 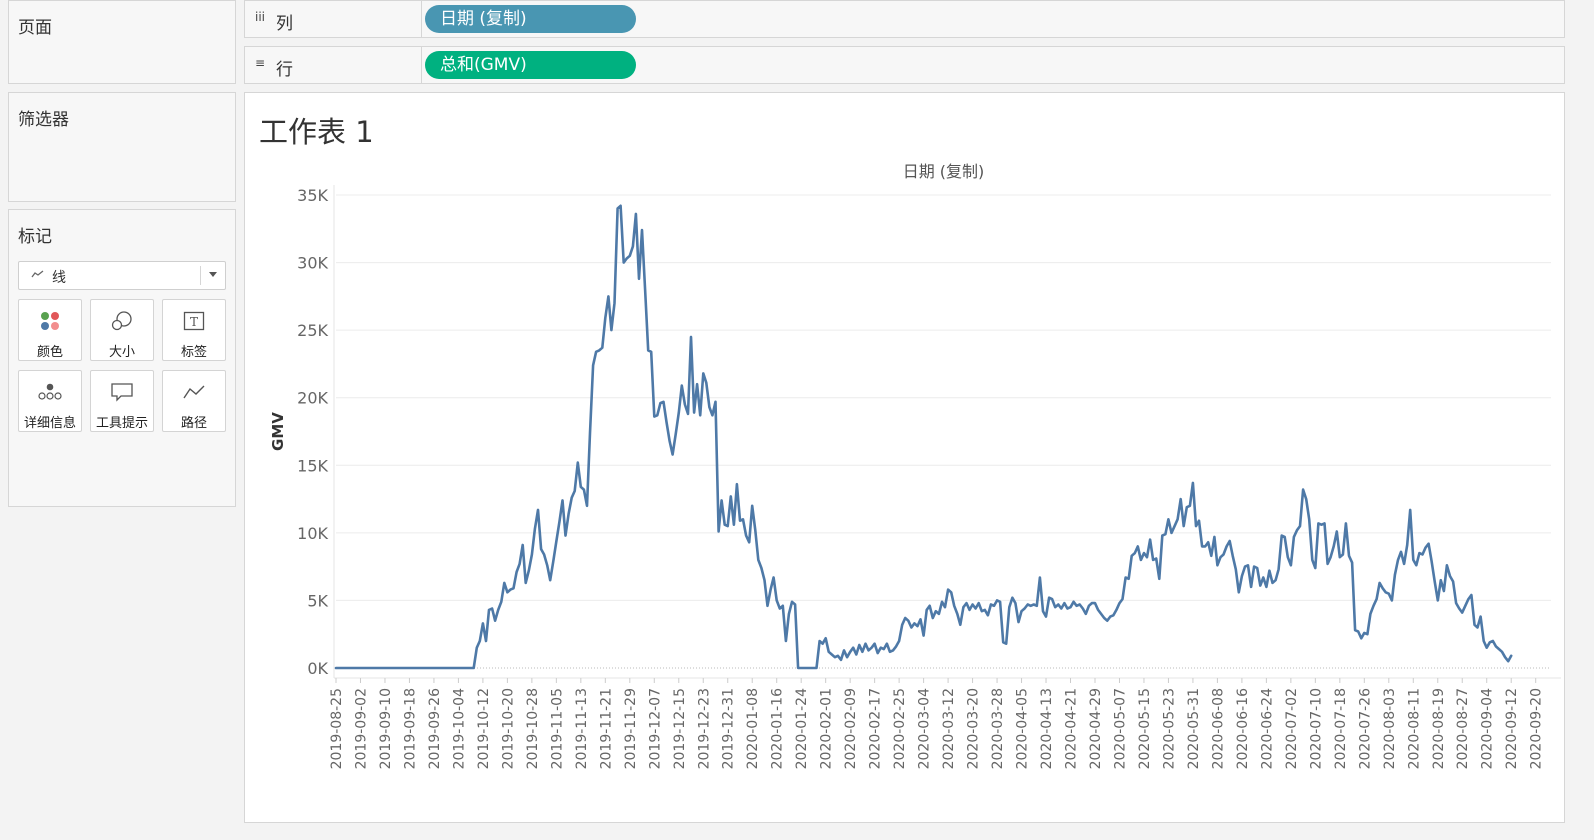 I want to click on x-tick-label: 2019-09-10, so click(x=386, y=728).